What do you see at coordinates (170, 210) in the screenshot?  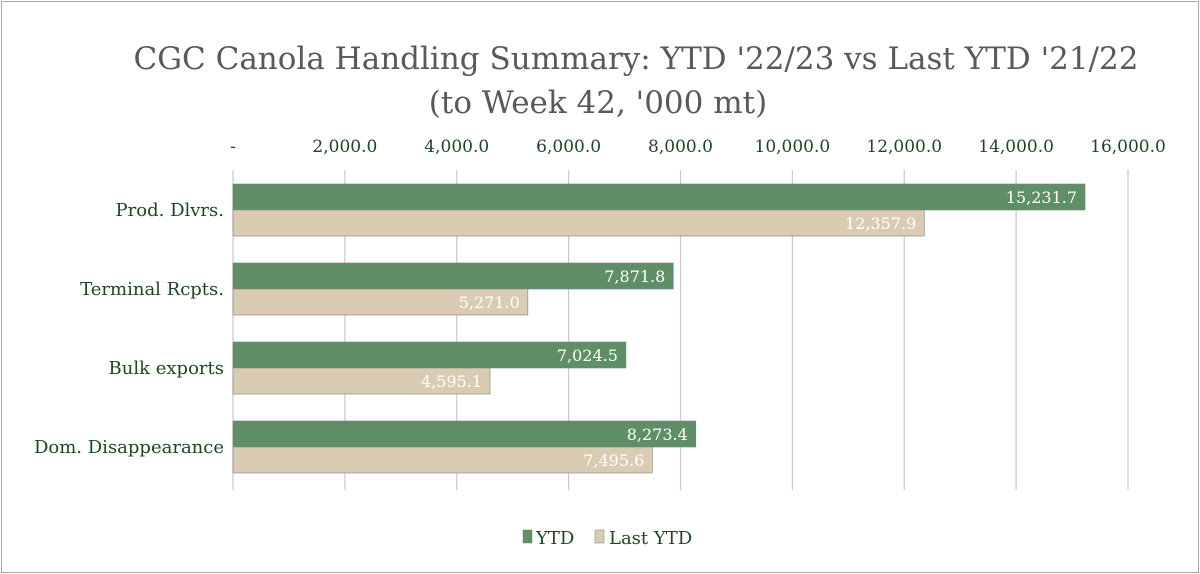 I see `category-label: Prod. Dlvrs.` at bounding box center [170, 210].